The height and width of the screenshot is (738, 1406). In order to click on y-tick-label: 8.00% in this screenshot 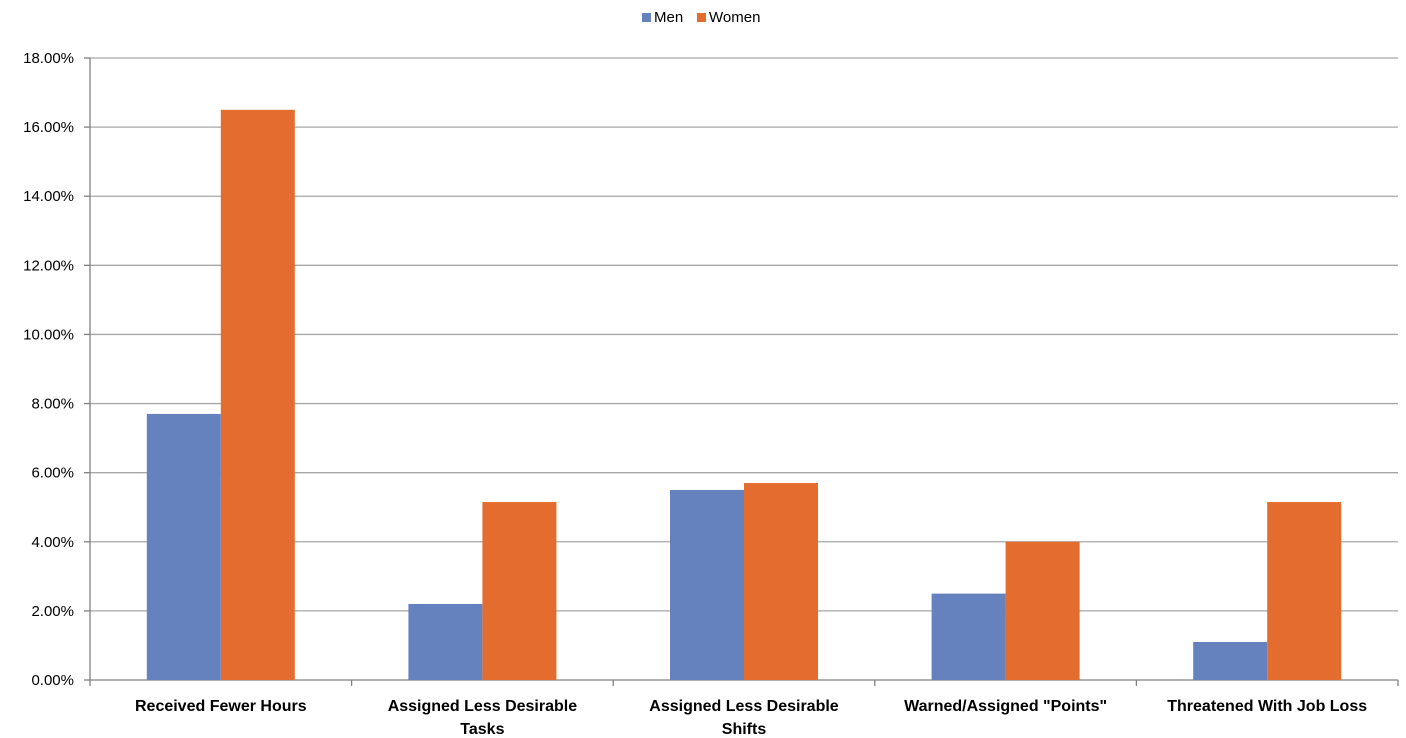, I will do `click(52, 404)`.